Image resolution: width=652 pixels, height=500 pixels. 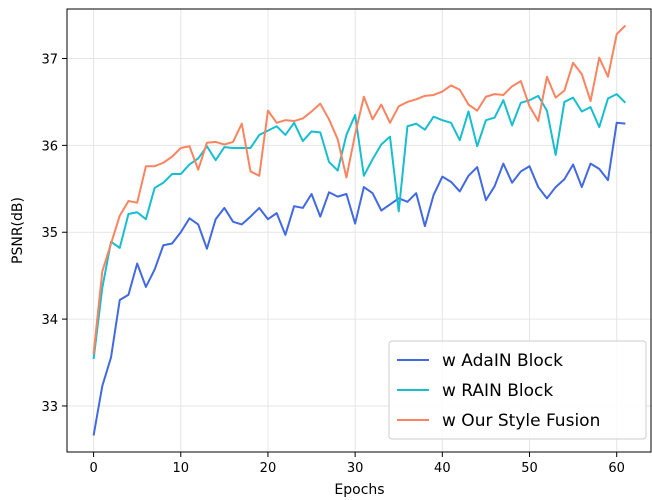 What do you see at coordinates (355, 468) in the screenshot?
I see `x-tick-label: 30` at bounding box center [355, 468].